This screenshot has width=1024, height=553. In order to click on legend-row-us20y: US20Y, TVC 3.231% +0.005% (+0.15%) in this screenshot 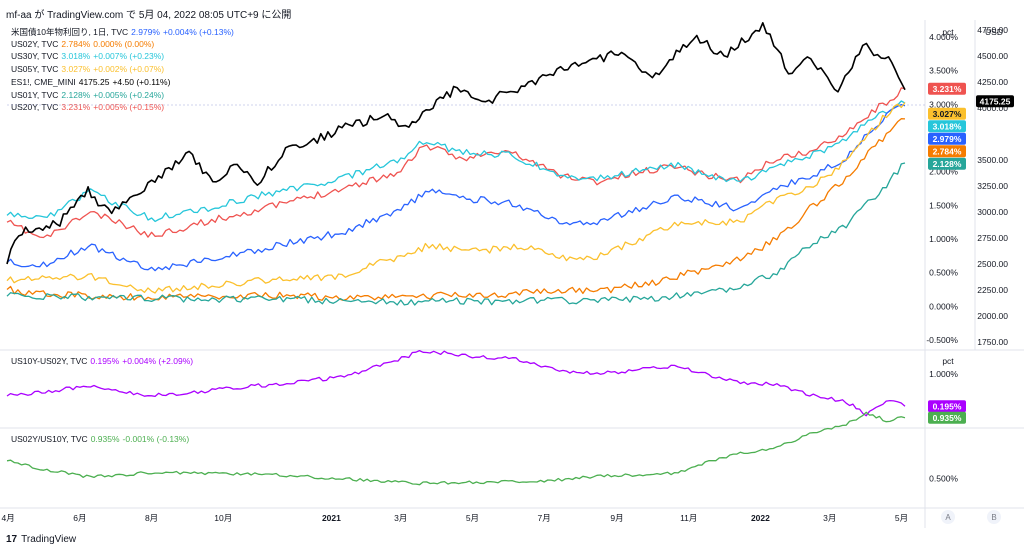, I will do `click(87, 107)`.